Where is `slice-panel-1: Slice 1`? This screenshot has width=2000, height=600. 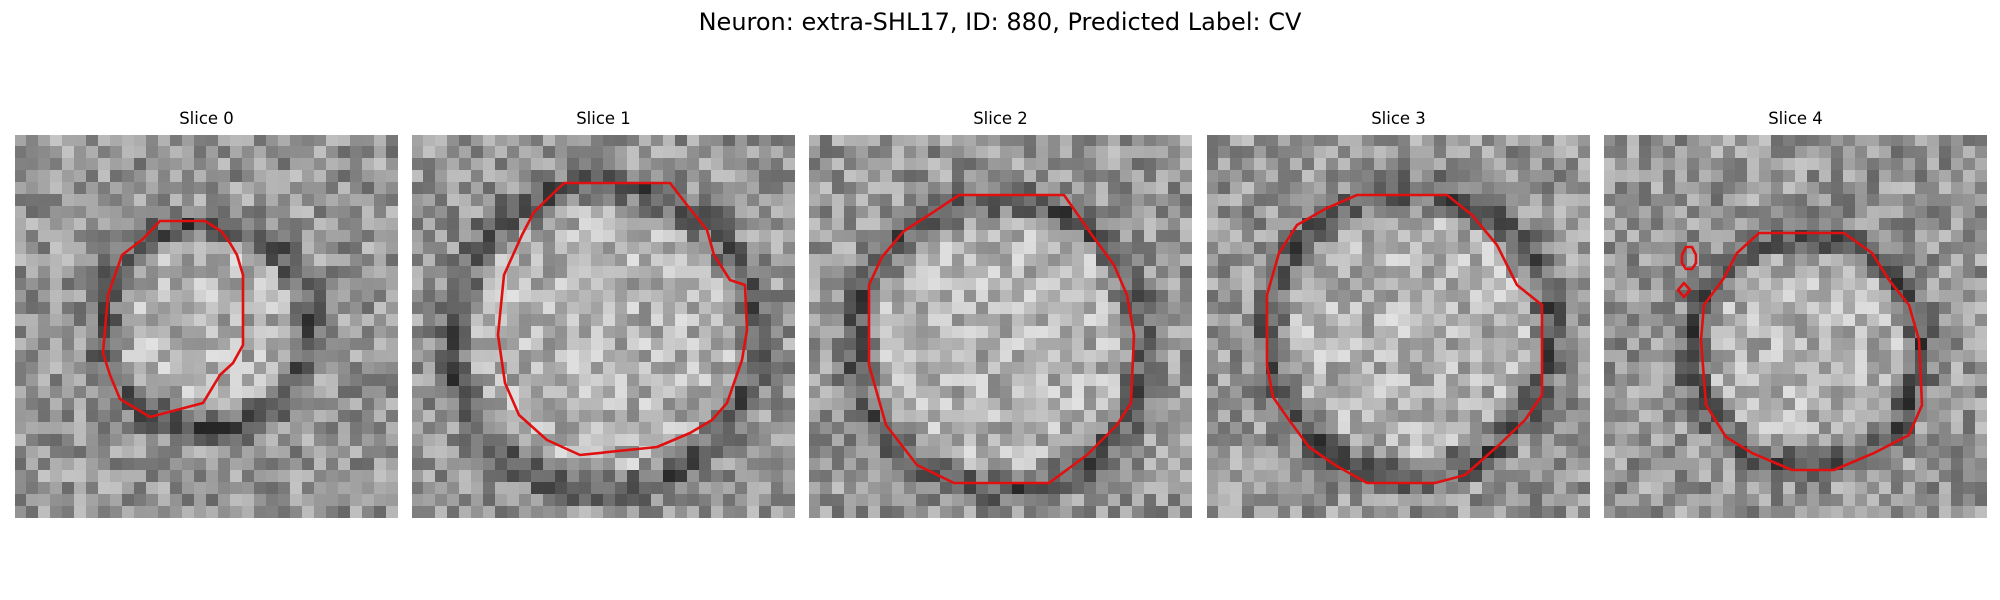
slice-panel-1: Slice 1 is located at coordinates (603, 315).